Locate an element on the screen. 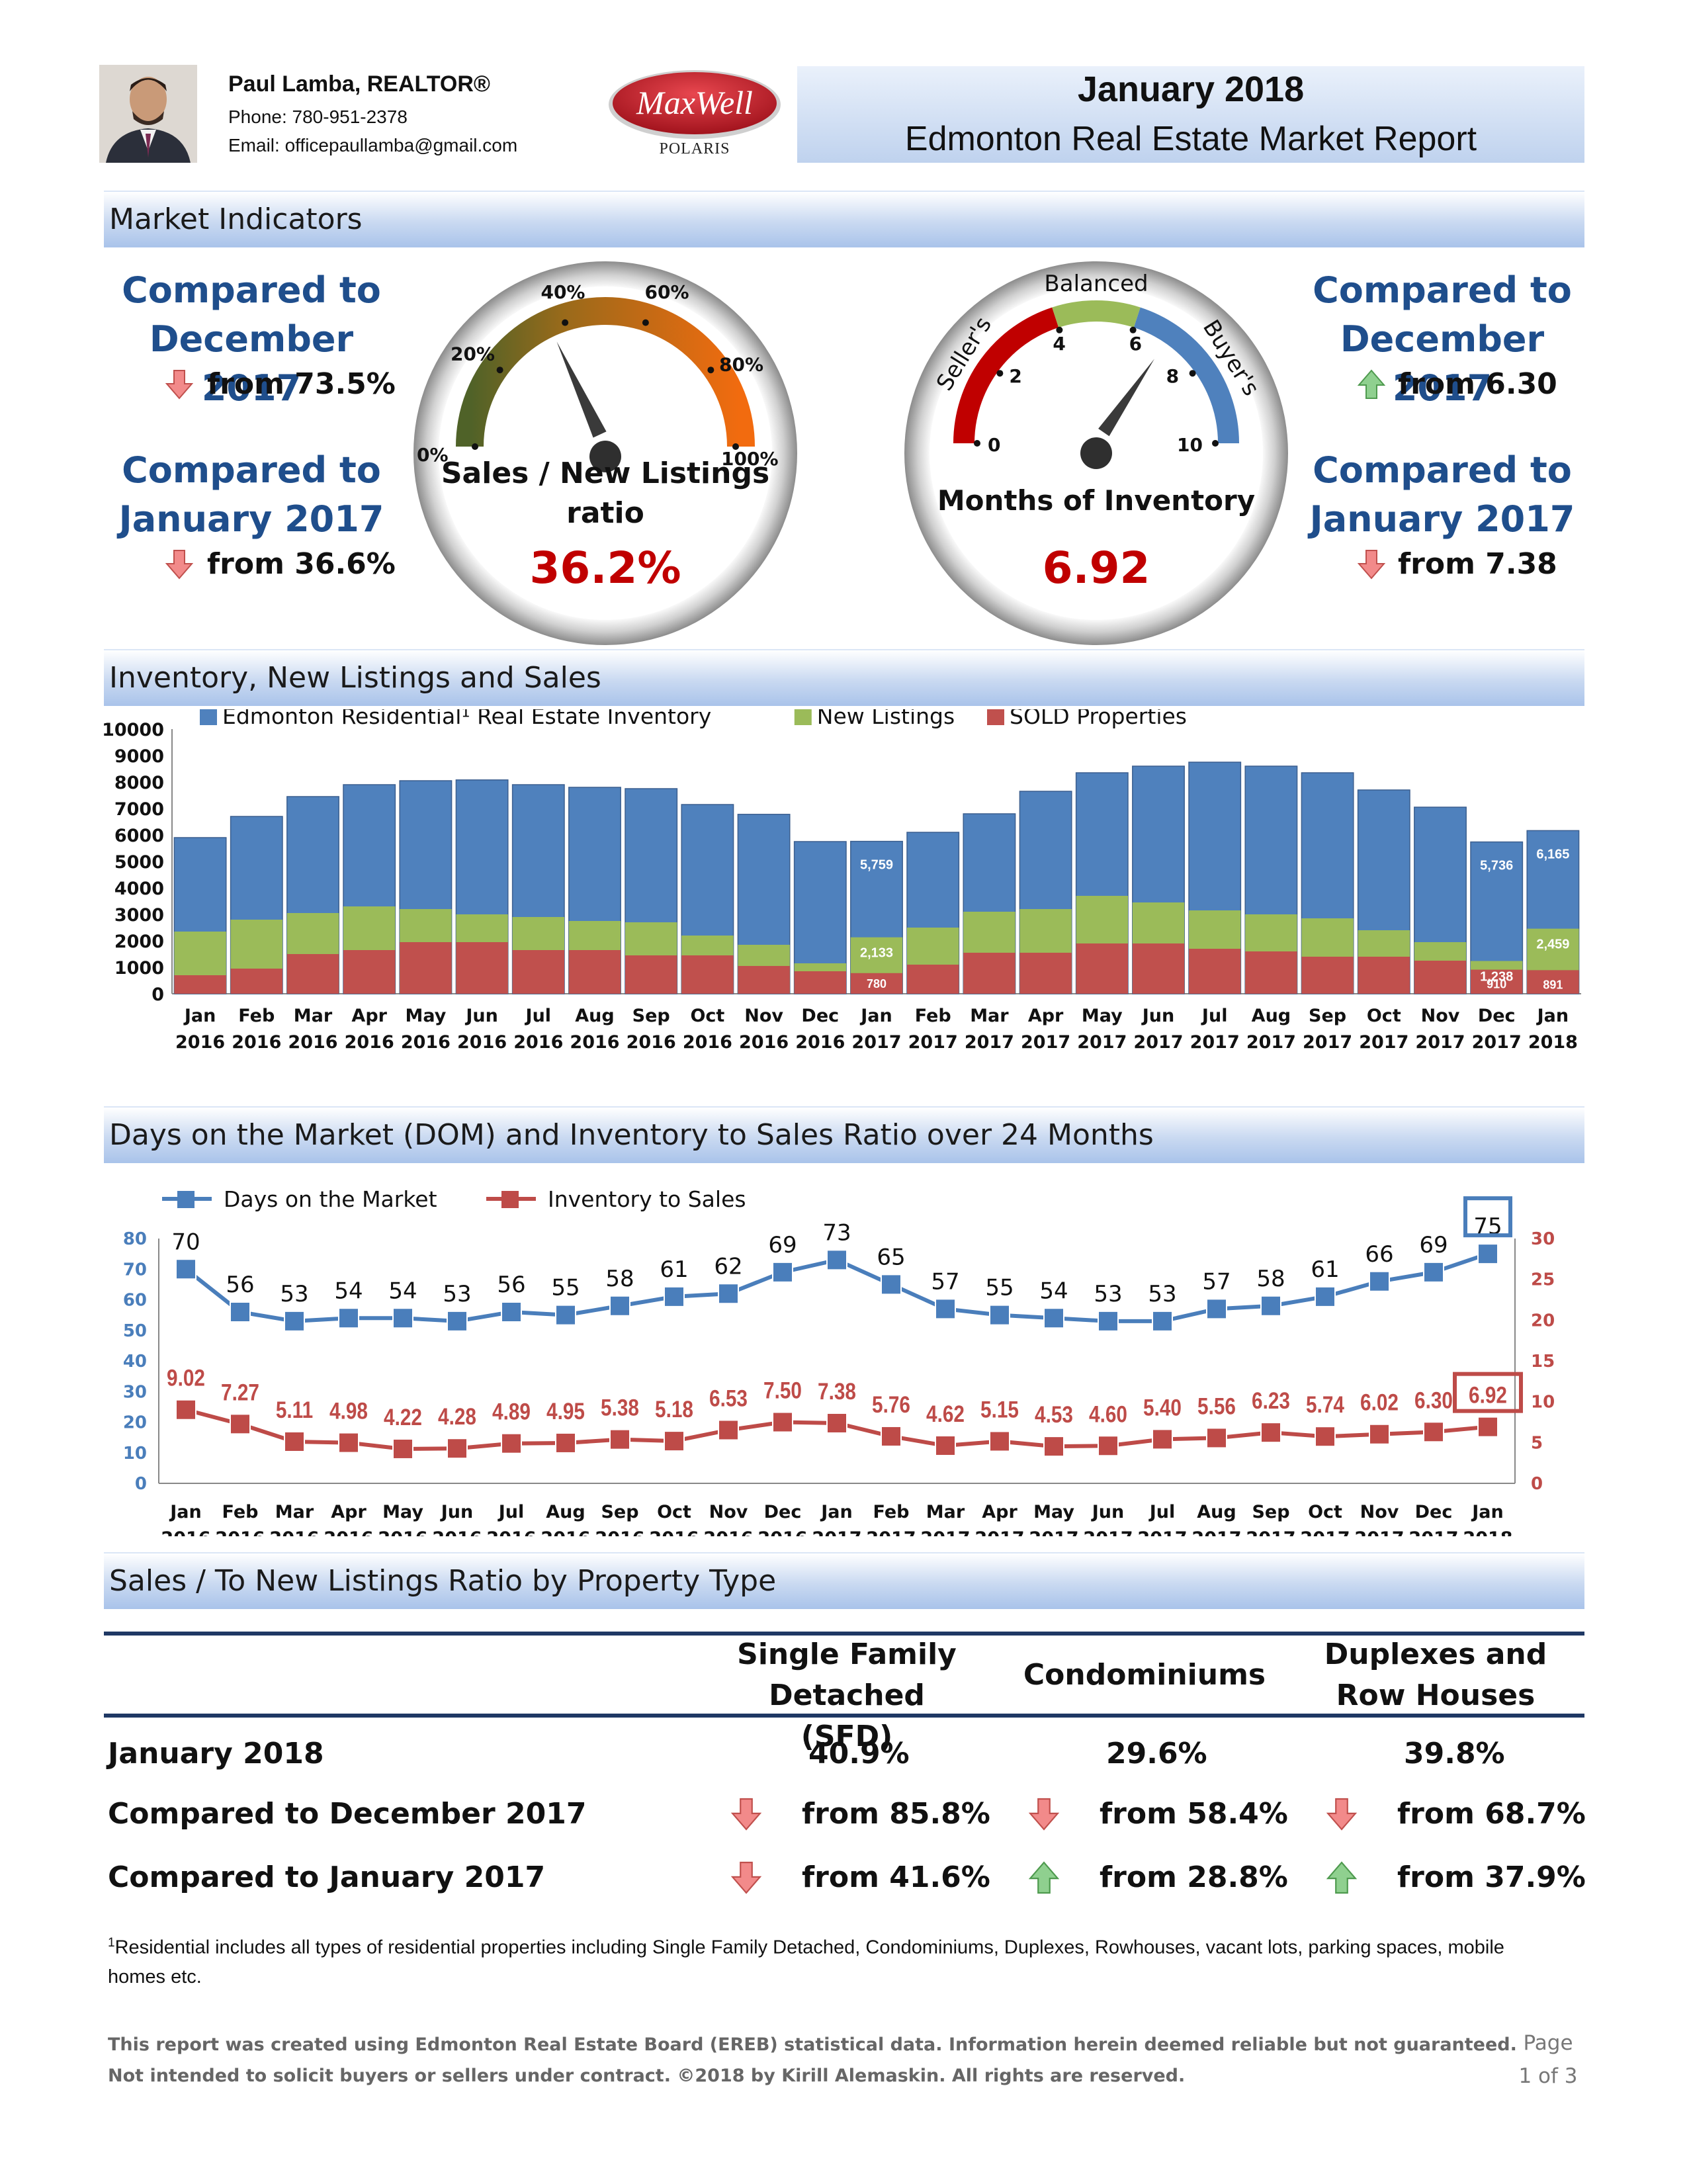 The width and height of the screenshot is (1687, 2184). dom-data-label: 61 is located at coordinates (1325, 1269).